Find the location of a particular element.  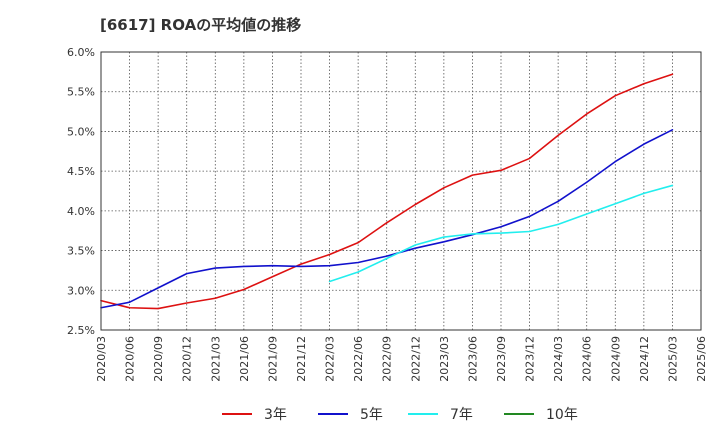

x-tick-label: 2024/06 is located at coordinates (587, 359).